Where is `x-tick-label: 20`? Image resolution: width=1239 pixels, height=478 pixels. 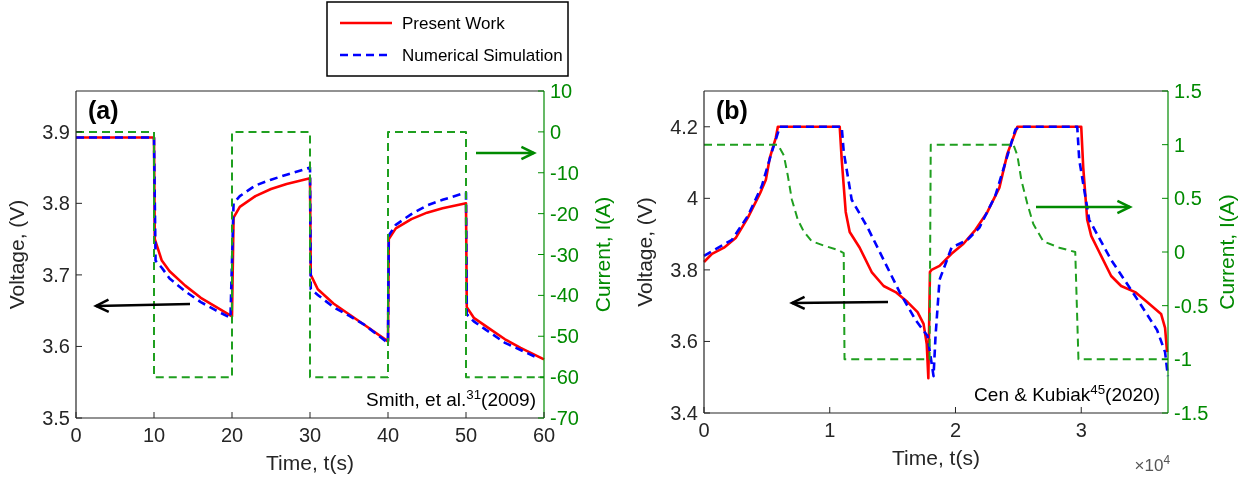 x-tick-label: 20 is located at coordinates (232, 435).